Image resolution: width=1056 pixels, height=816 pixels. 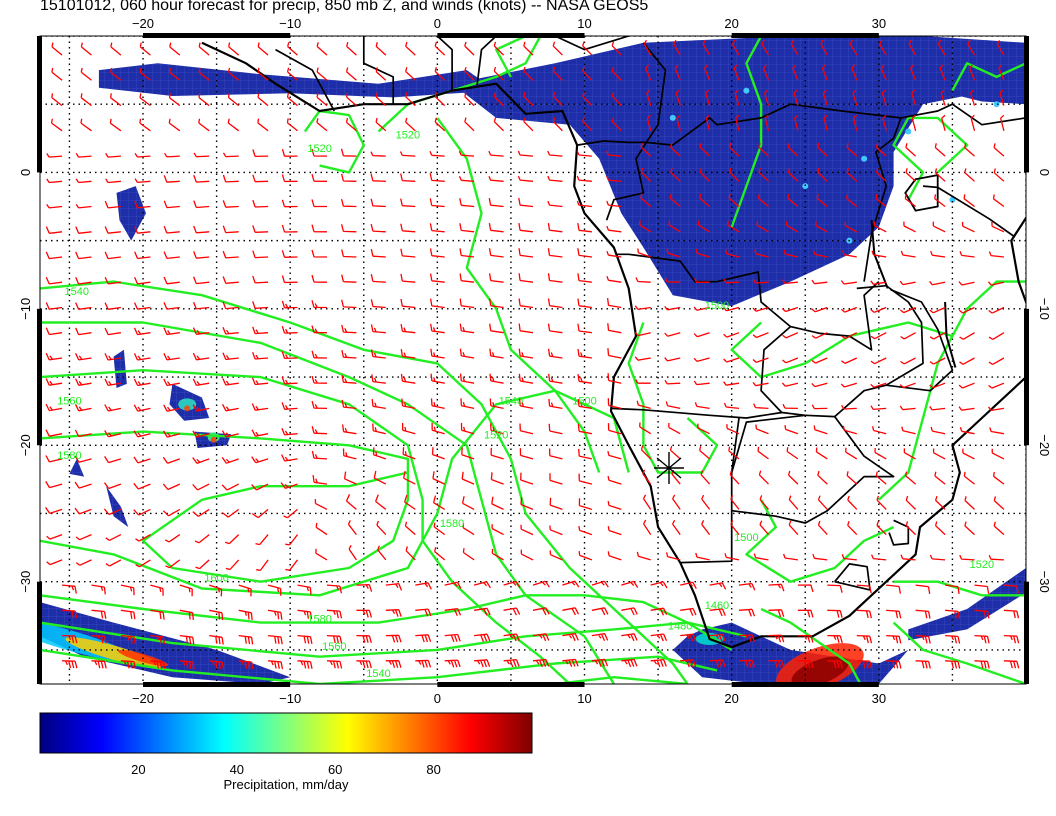 What do you see at coordinates (959, 652) in the screenshot?
I see `height-contour` at bounding box center [959, 652].